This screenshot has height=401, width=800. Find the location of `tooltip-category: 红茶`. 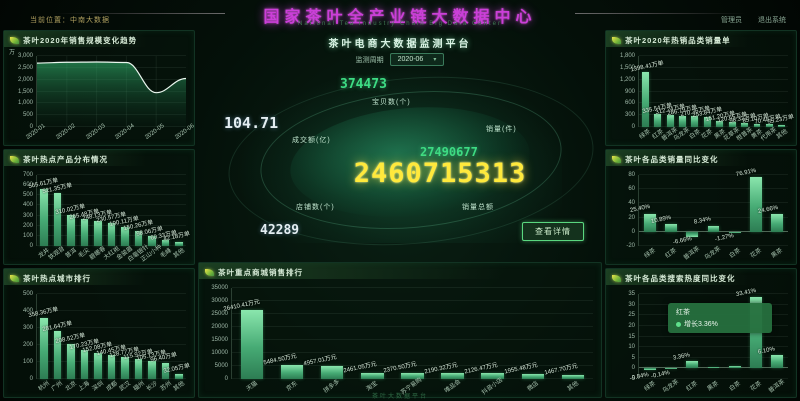

tooltip-category: 红茶 is located at coordinates (683, 312).